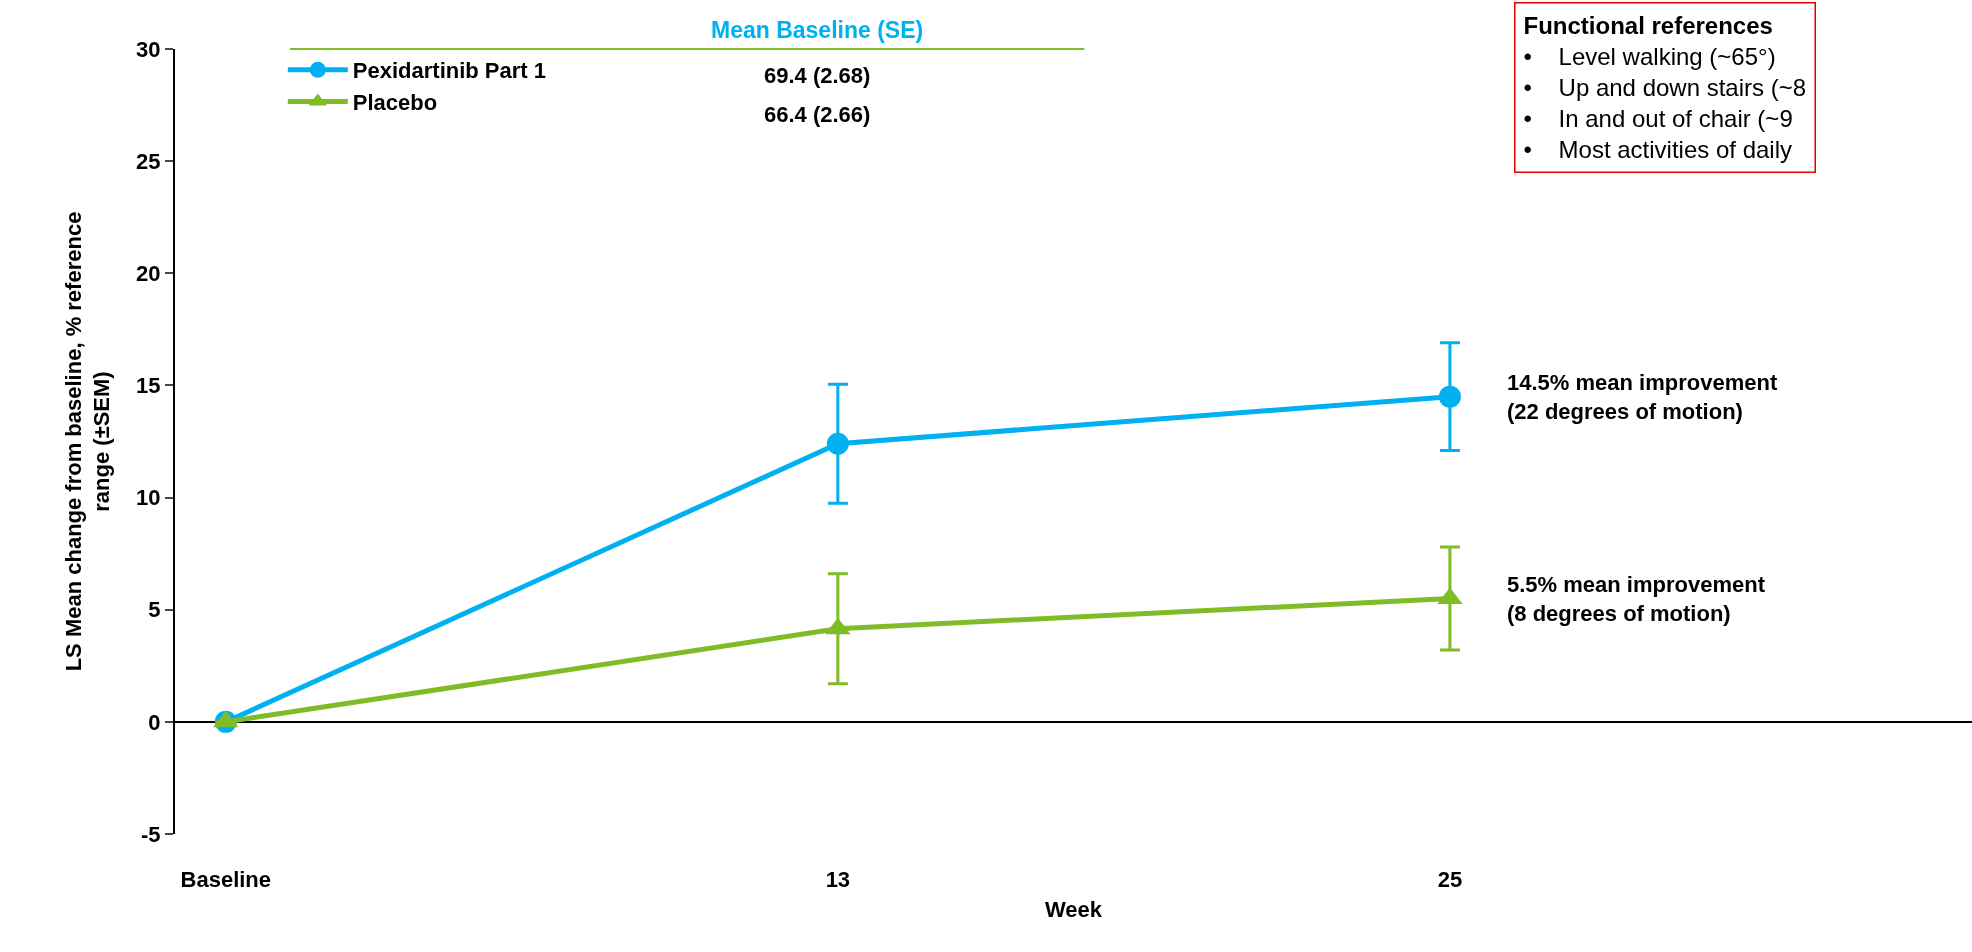 The width and height of the screenshot is (1972, 952). What do you see at coordinates (817, 30) in the screenshot?
I see `text: Mean Baseline (SE)` at bounding box center [817, 30].